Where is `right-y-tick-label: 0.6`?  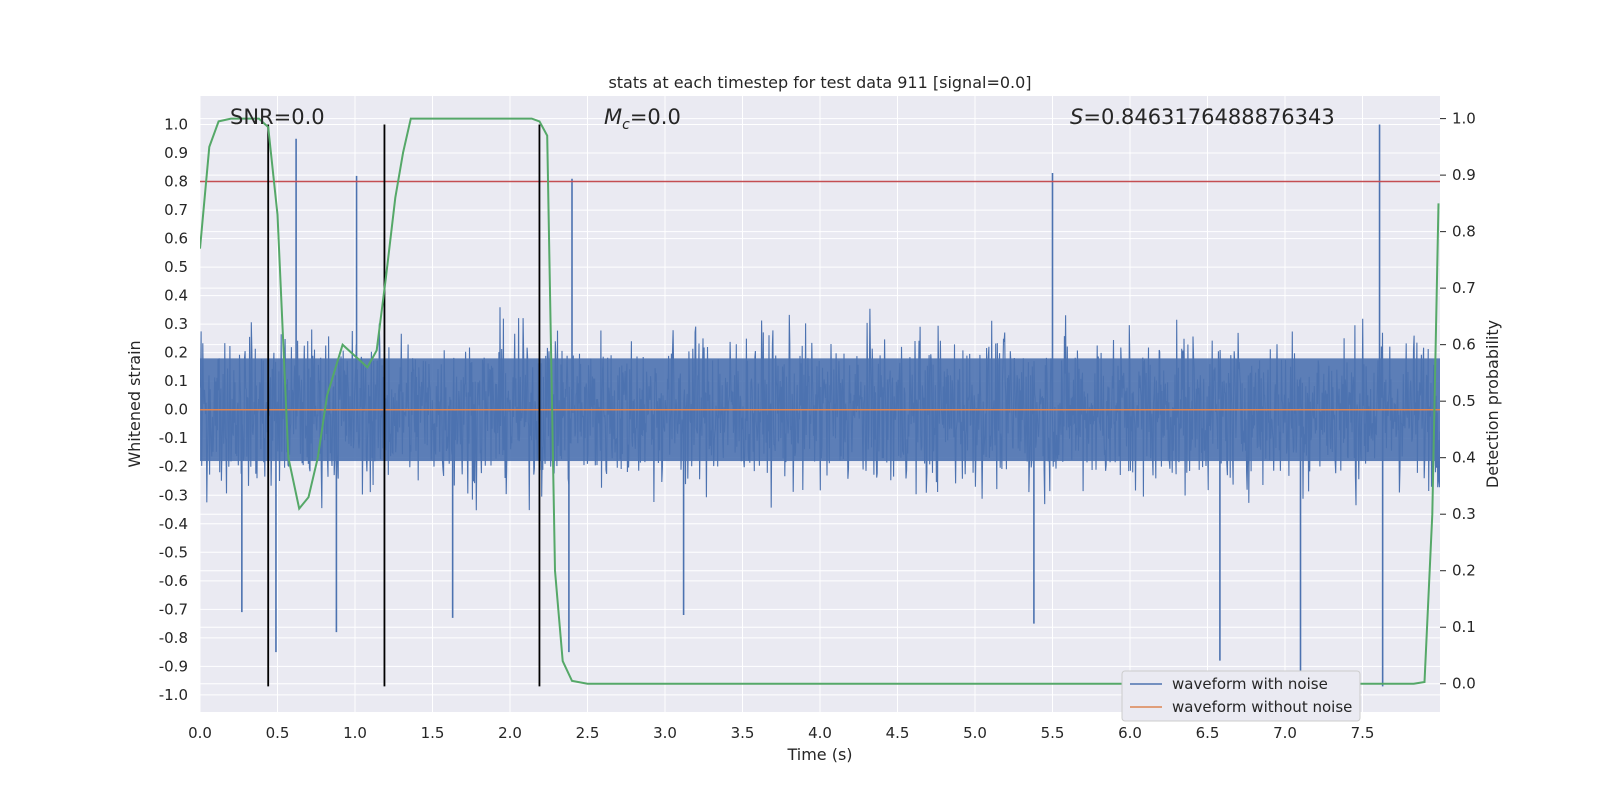
right-y-tick-label: 0.6 is located at coordinates (1464, 345).